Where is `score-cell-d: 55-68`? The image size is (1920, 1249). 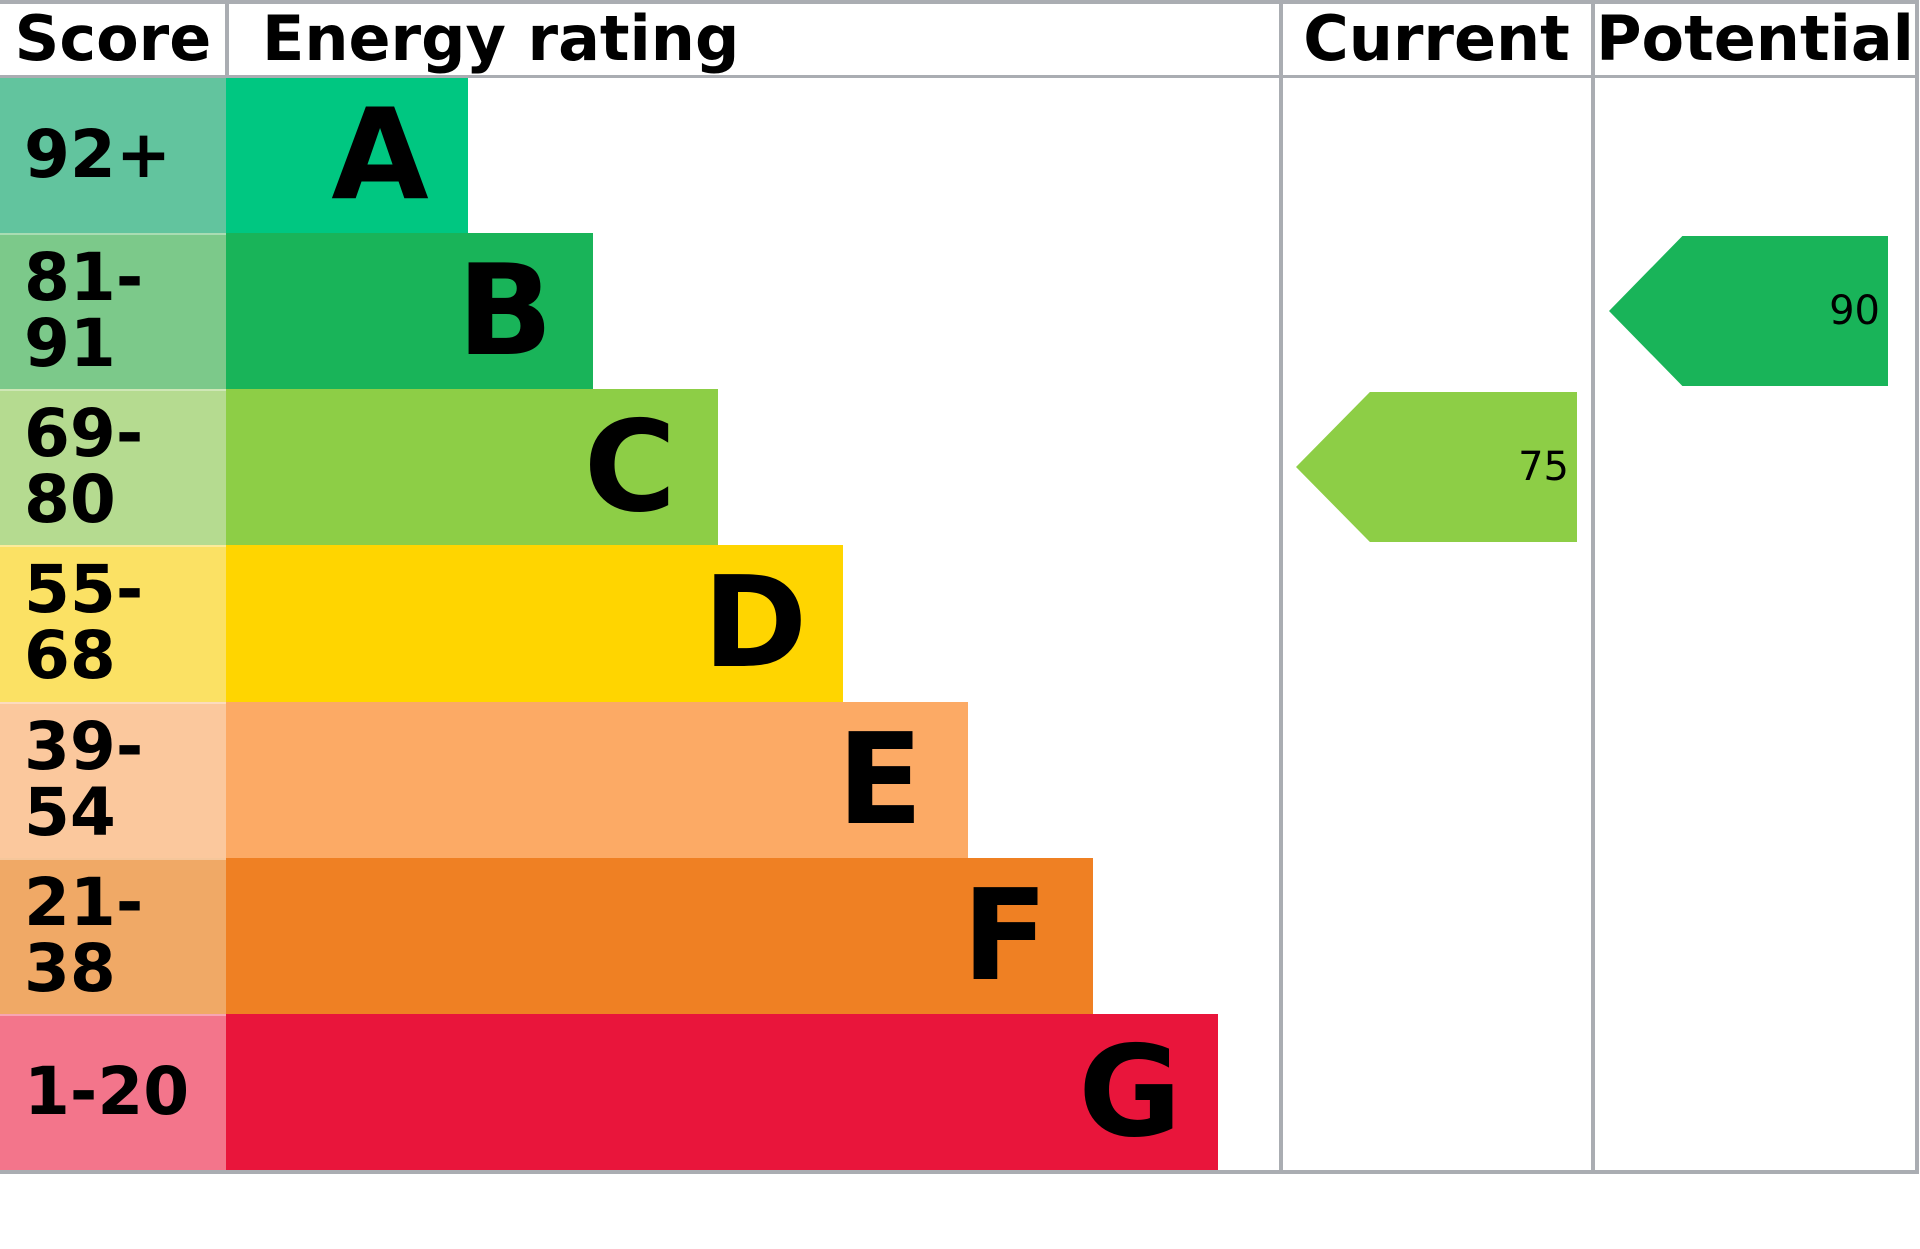 score-cell-d: 55-68 is located at coordinates (113, 623).